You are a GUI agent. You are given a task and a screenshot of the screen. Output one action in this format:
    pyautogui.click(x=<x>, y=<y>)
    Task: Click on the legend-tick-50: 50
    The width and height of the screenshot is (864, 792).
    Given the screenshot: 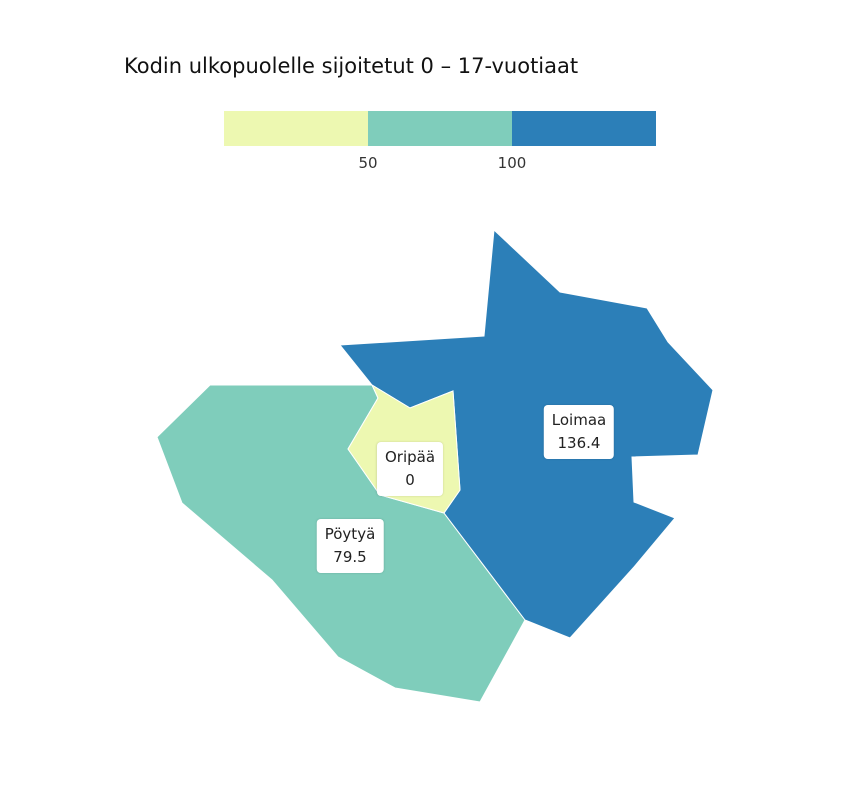 What is the action you would take?
    pyautogui.click(x=368, y=163)
    